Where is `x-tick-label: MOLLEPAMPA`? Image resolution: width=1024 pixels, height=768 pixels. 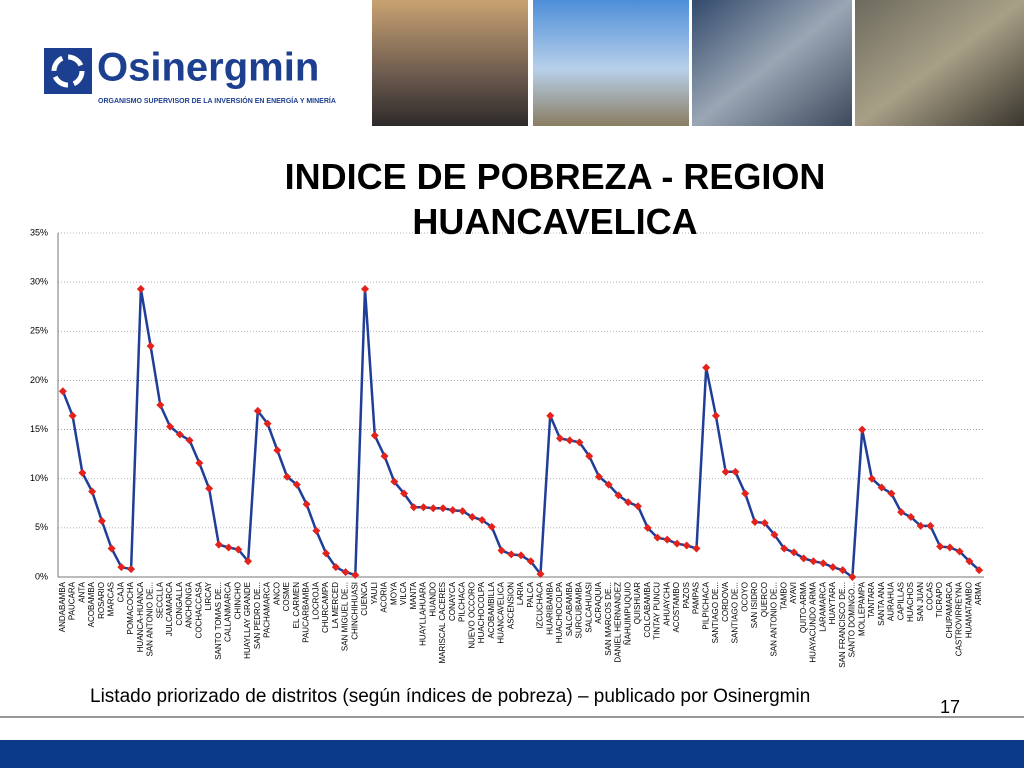
x-tick-label: MOLLEPAMPA is located at coordinates (861, 608).